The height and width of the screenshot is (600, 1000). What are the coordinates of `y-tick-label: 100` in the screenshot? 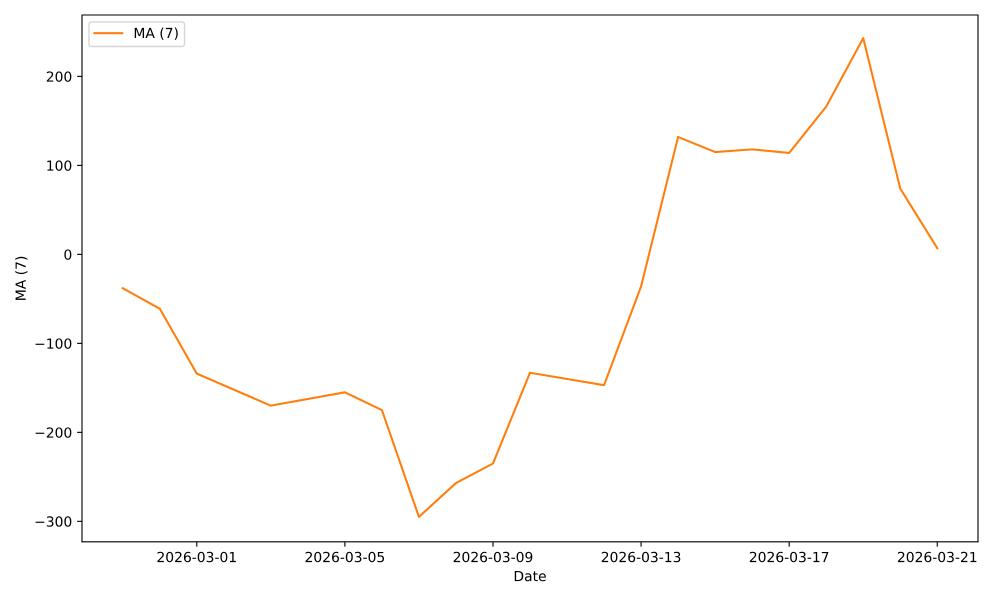 It's located at (59, 165).